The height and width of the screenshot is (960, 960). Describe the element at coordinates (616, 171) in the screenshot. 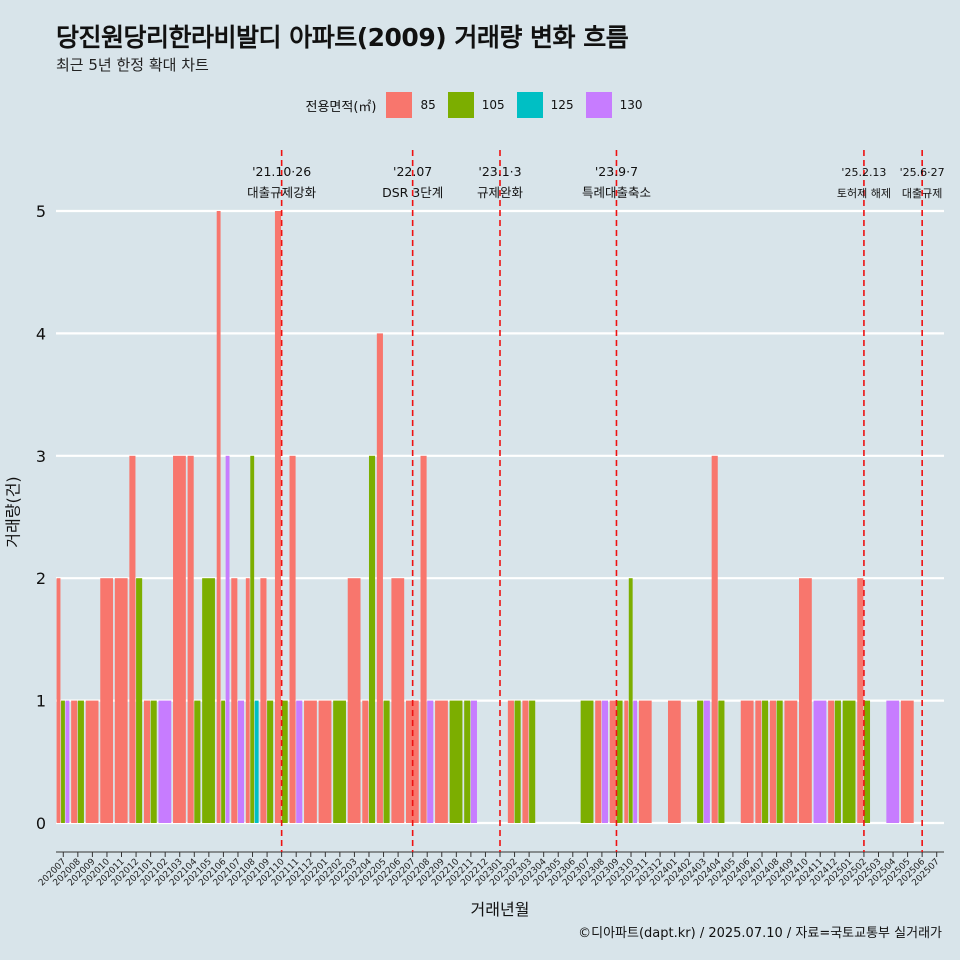

I see `annotation-date-3: '23.9·7` at that location.